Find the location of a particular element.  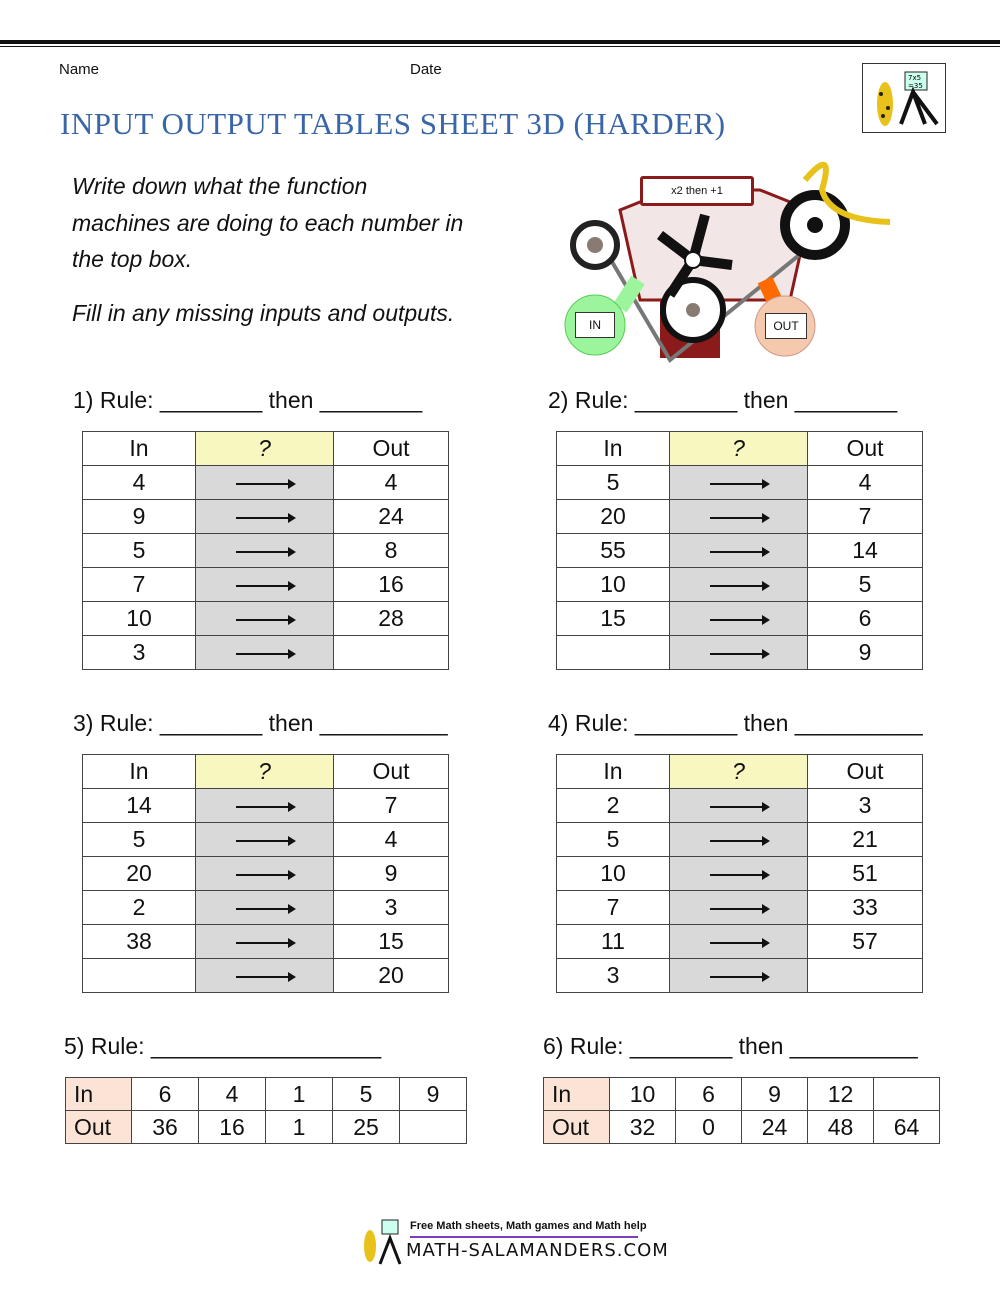

output-cell: 16 is located at coordinates (391, 584).